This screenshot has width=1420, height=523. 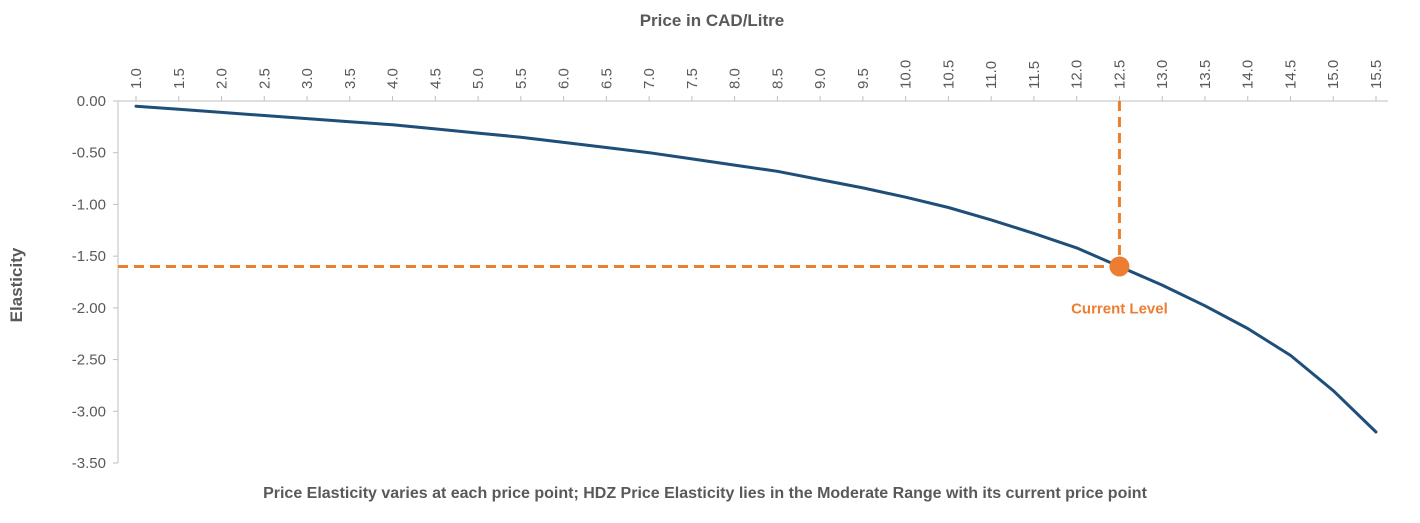 I want to click on y-tick-label: -3.50, so click(x=89, y=463).